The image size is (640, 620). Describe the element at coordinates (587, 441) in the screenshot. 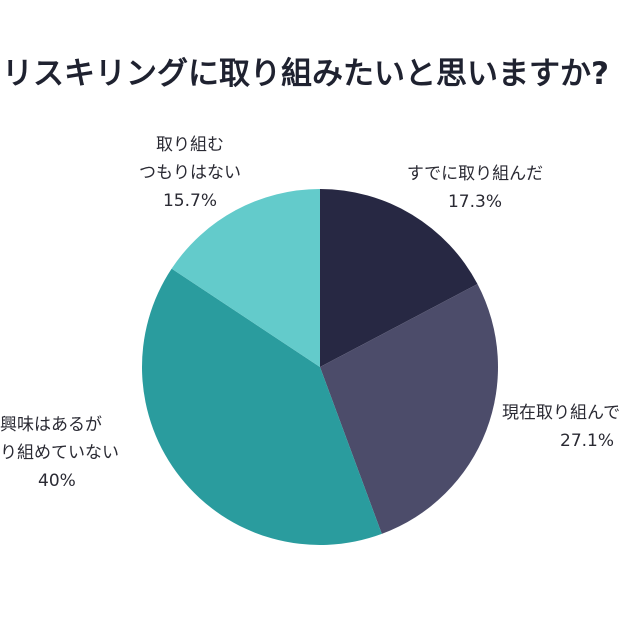

I see `slice-value-label: 27.1%` at that location.